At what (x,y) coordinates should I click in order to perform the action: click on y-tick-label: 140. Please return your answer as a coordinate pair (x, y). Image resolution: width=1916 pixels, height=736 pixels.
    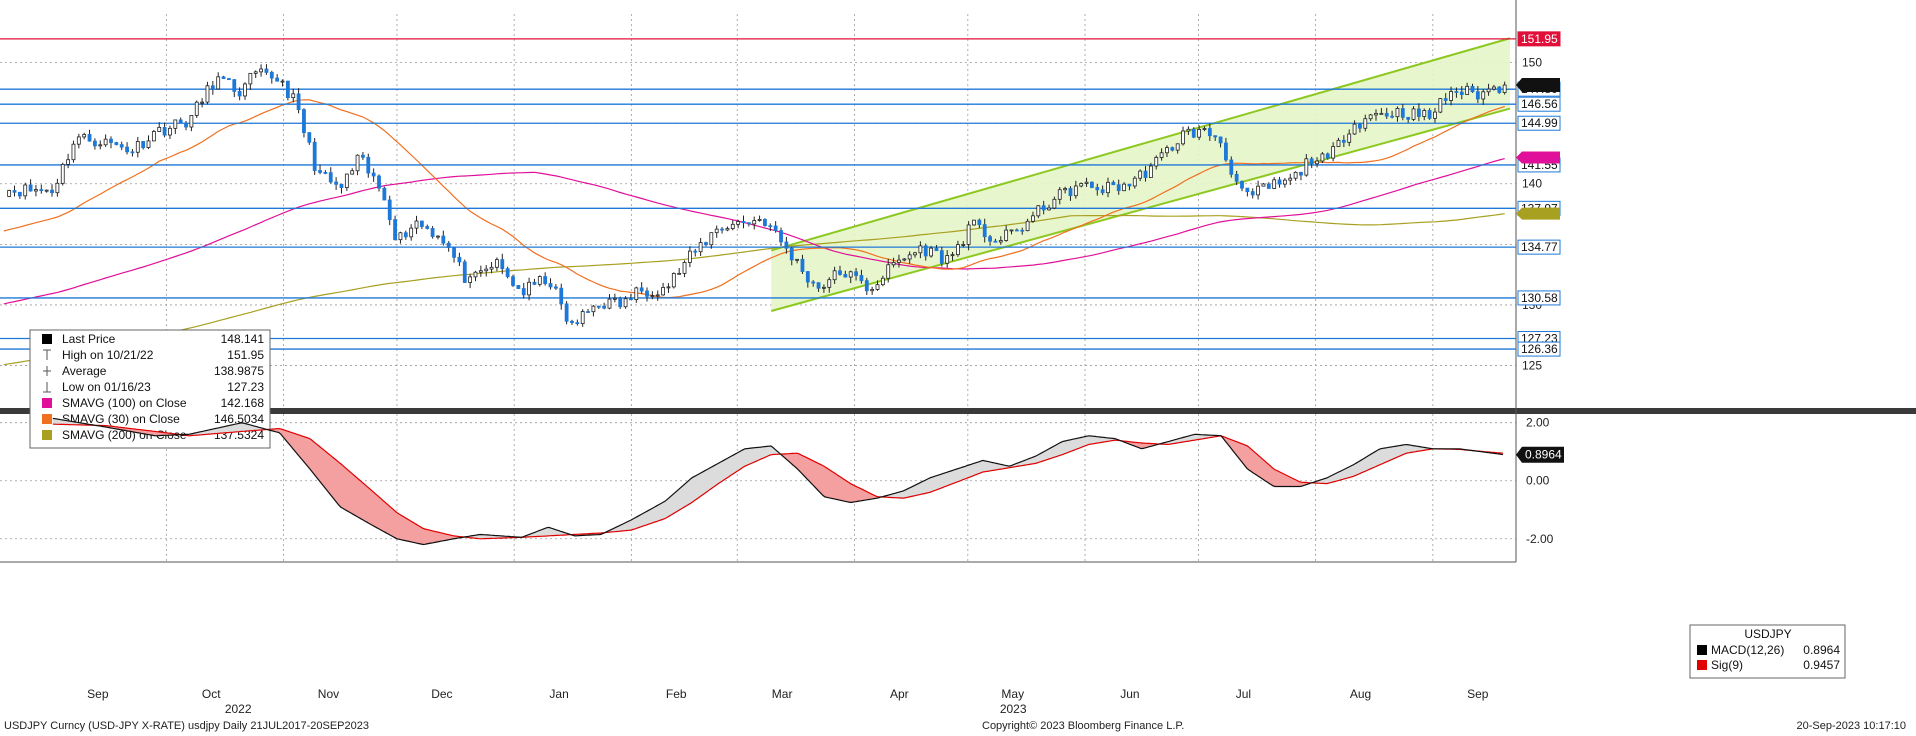
    Looking at the image, I should click on (1532, 184).